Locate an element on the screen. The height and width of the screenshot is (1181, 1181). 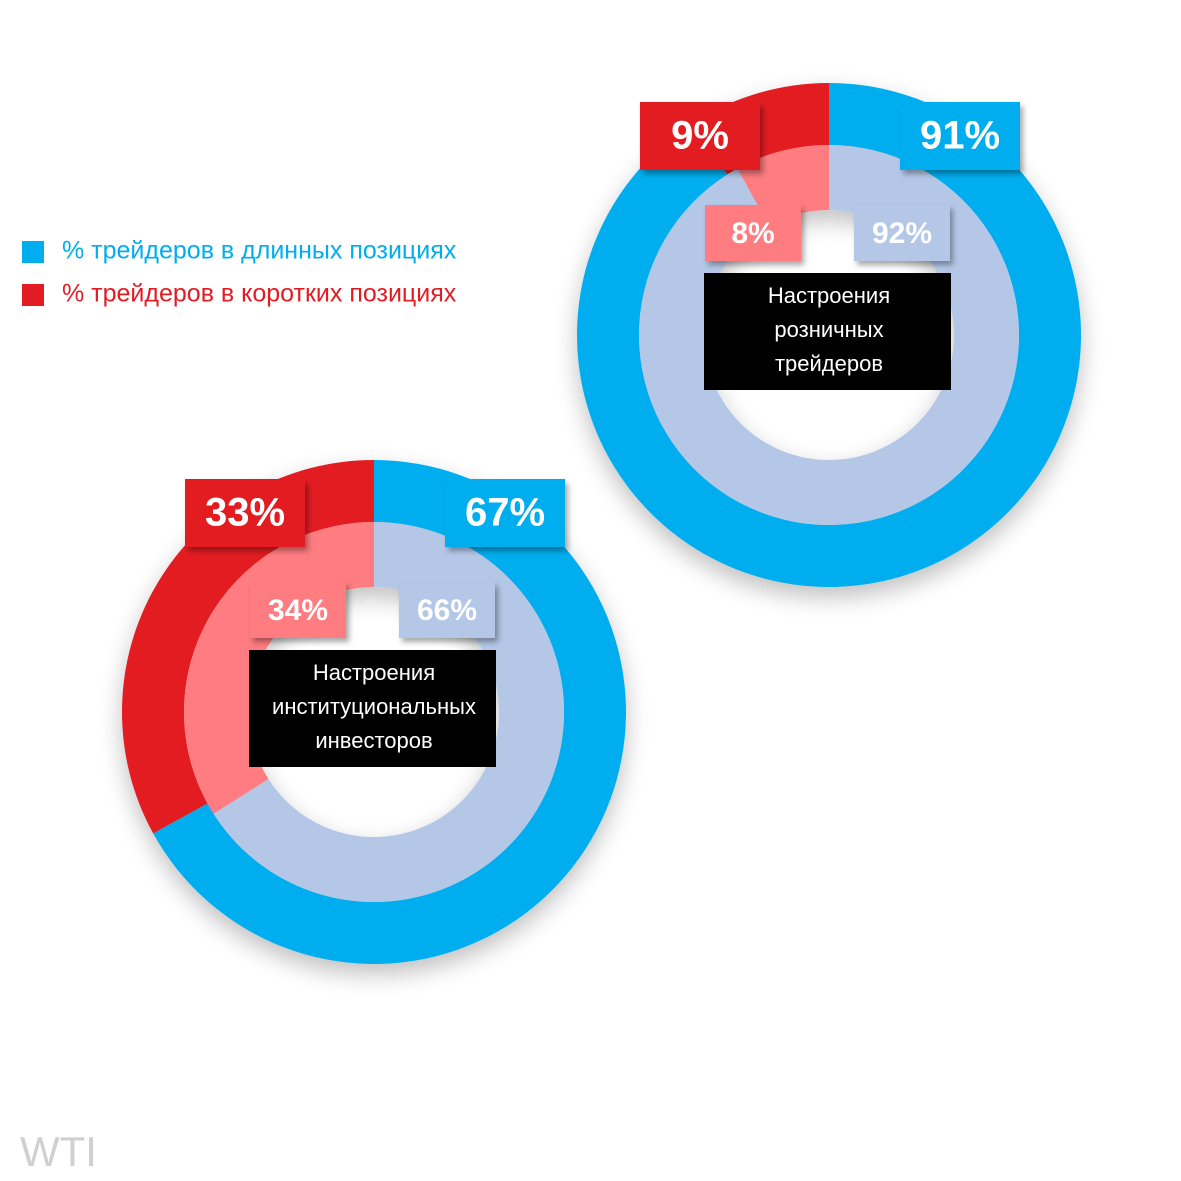
value-label: 67% is located at coordinates (505, 513).